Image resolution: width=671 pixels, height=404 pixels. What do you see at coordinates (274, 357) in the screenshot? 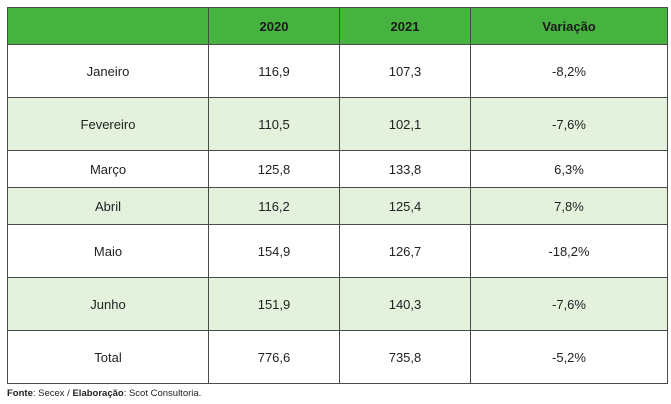
I see `value-2020-cell: 776,6` at bounding box center [274, 357].